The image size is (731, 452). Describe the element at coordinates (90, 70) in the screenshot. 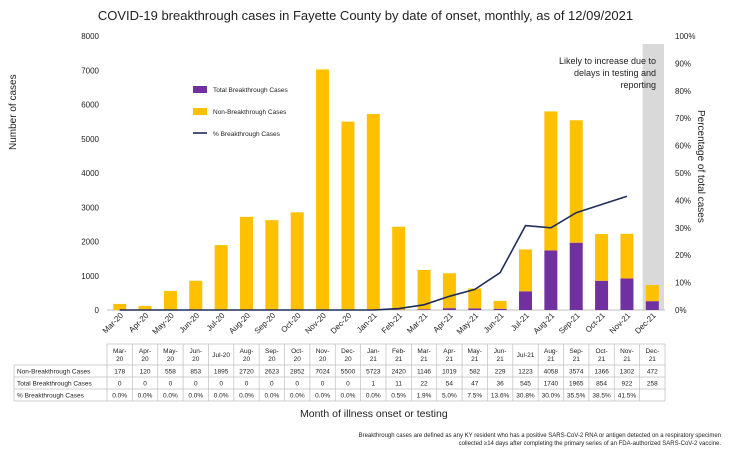

I see `y-tick-label: 7000` at that location.